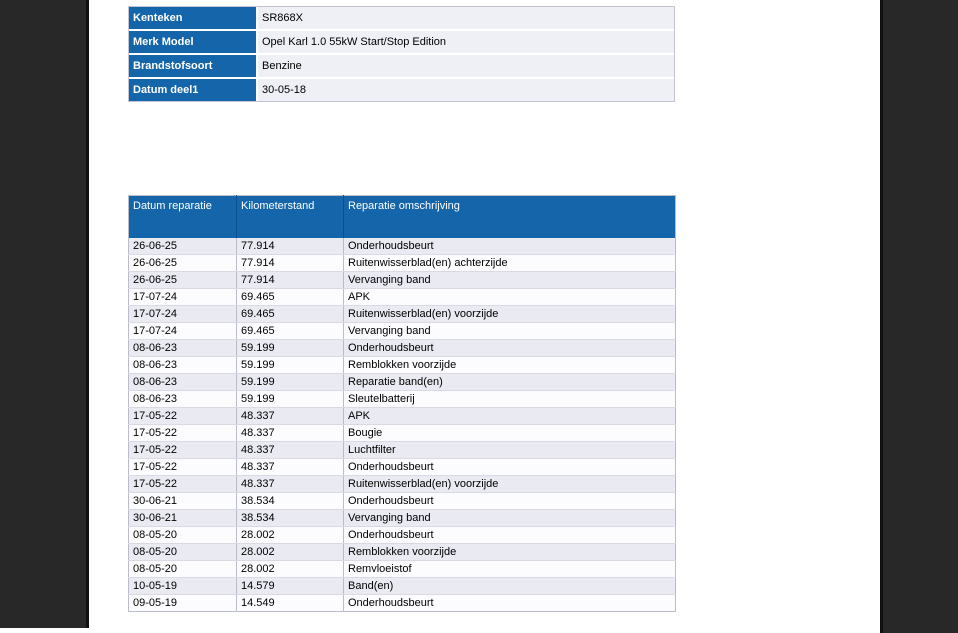 The height and width of the screenshot is (633, 958). I want to click on table-row: 26-06-25 77.914 Vervanging band, so click(402, 280).